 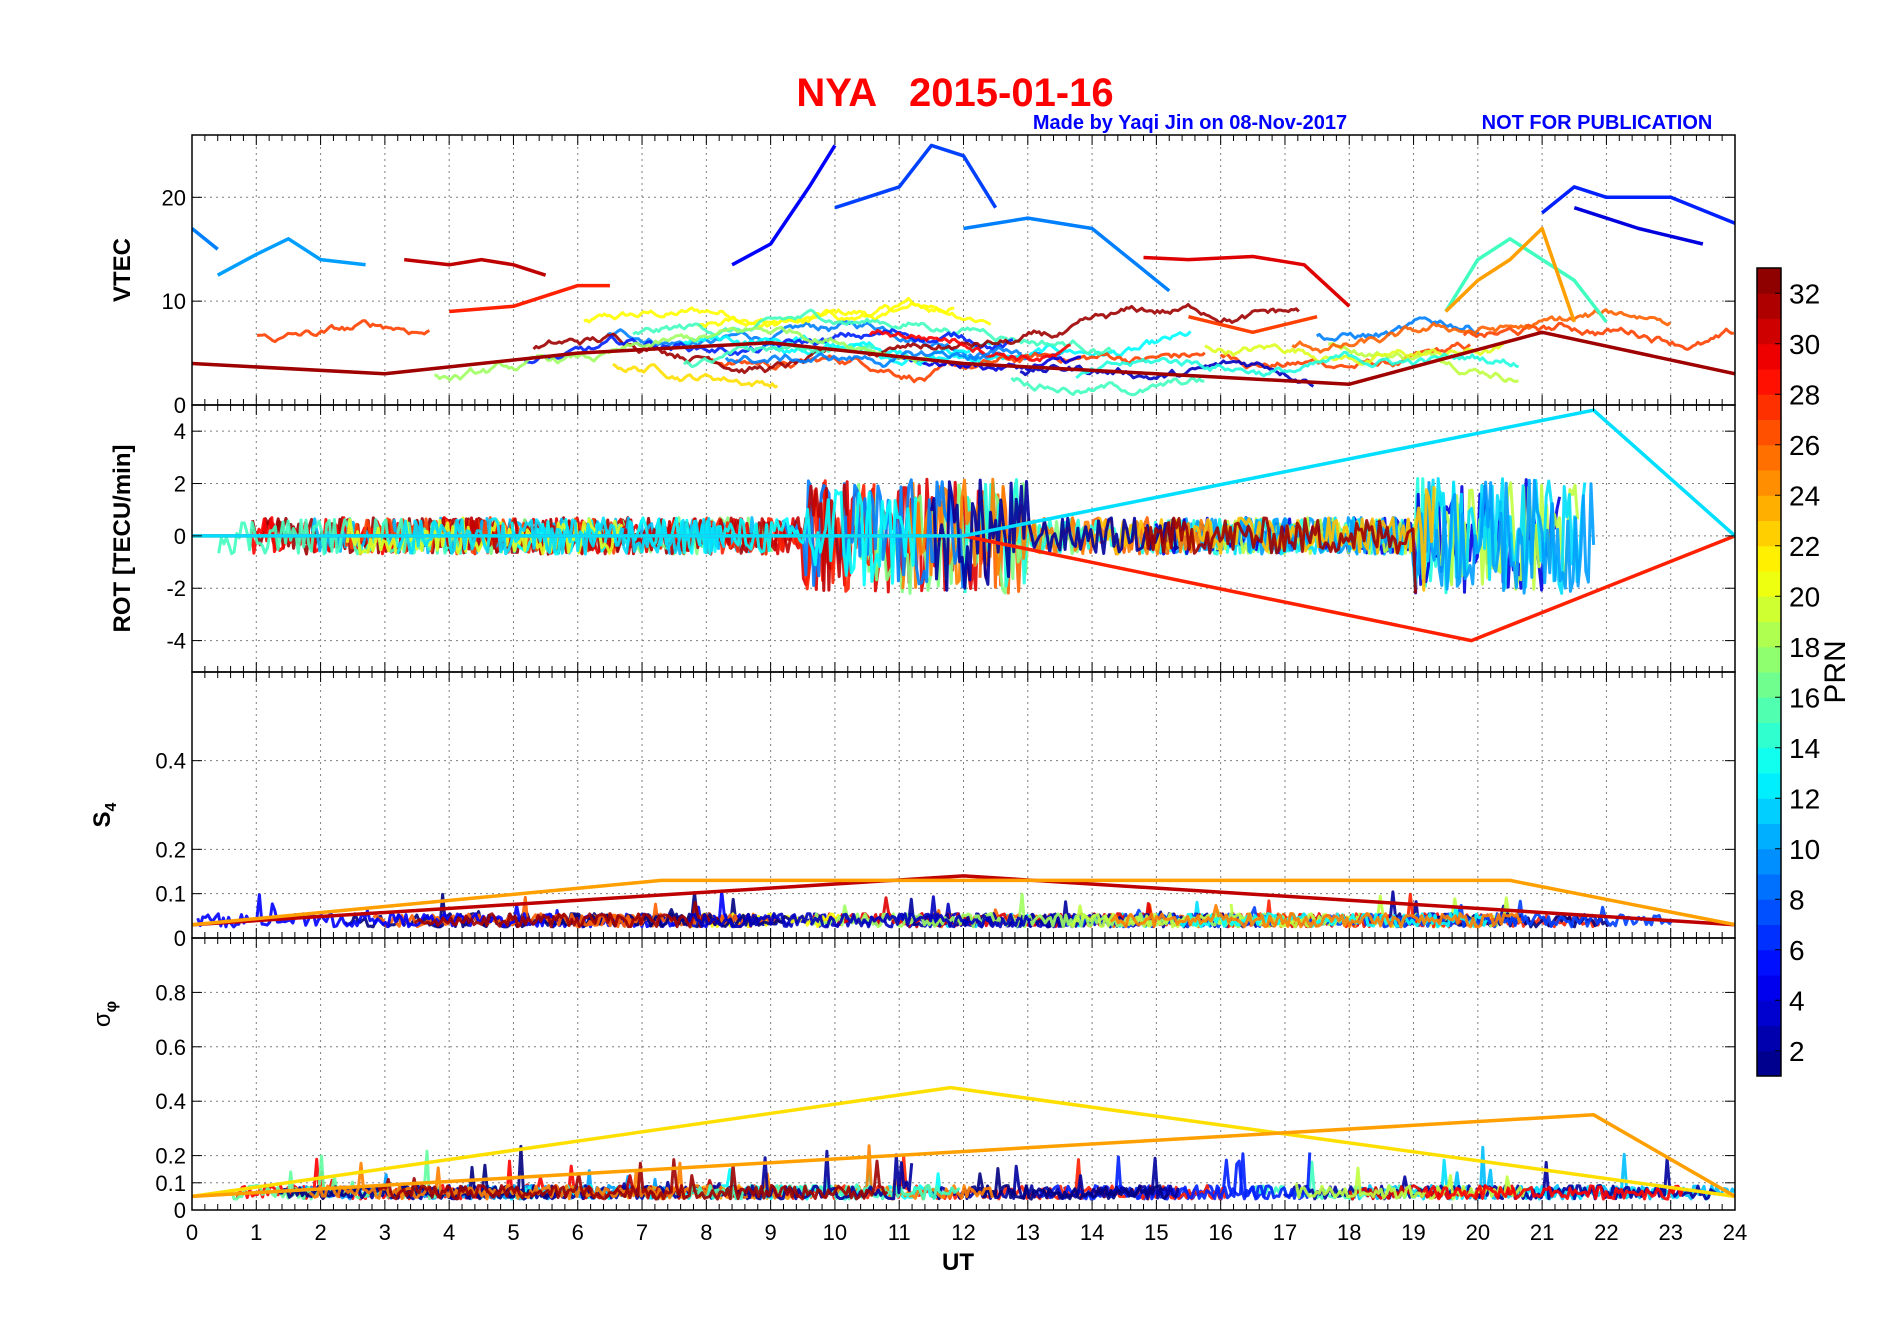 What do you see at coordinates (1542, 1232) in the screenshot?
I see `x-tick-label: 21` at bounding box center [1542, 1232].